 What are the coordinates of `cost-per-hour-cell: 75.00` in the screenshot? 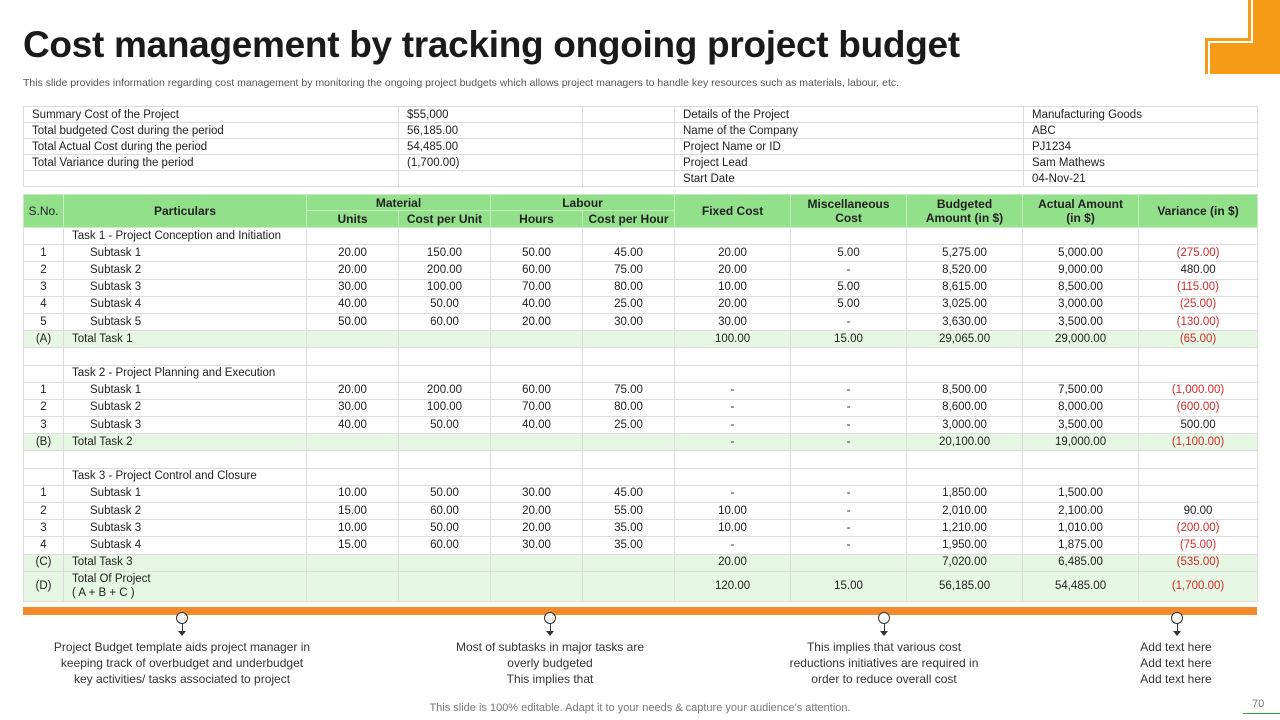 It's located at (629, 270).